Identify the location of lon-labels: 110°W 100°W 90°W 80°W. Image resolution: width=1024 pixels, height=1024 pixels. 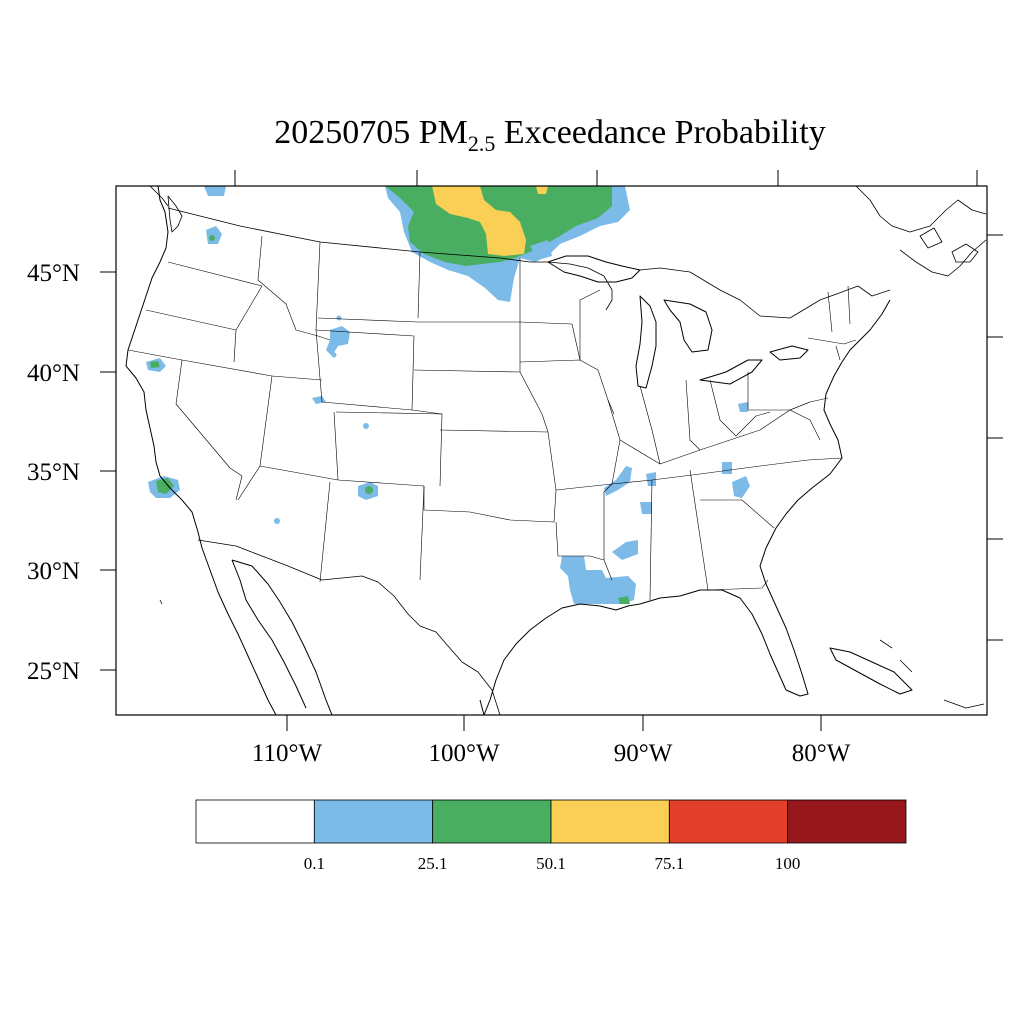
(551, 753).